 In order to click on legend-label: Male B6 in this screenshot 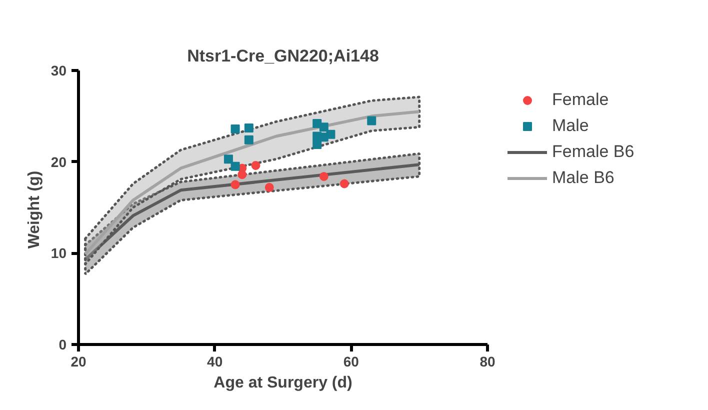, I will do `click(583, 178)`.